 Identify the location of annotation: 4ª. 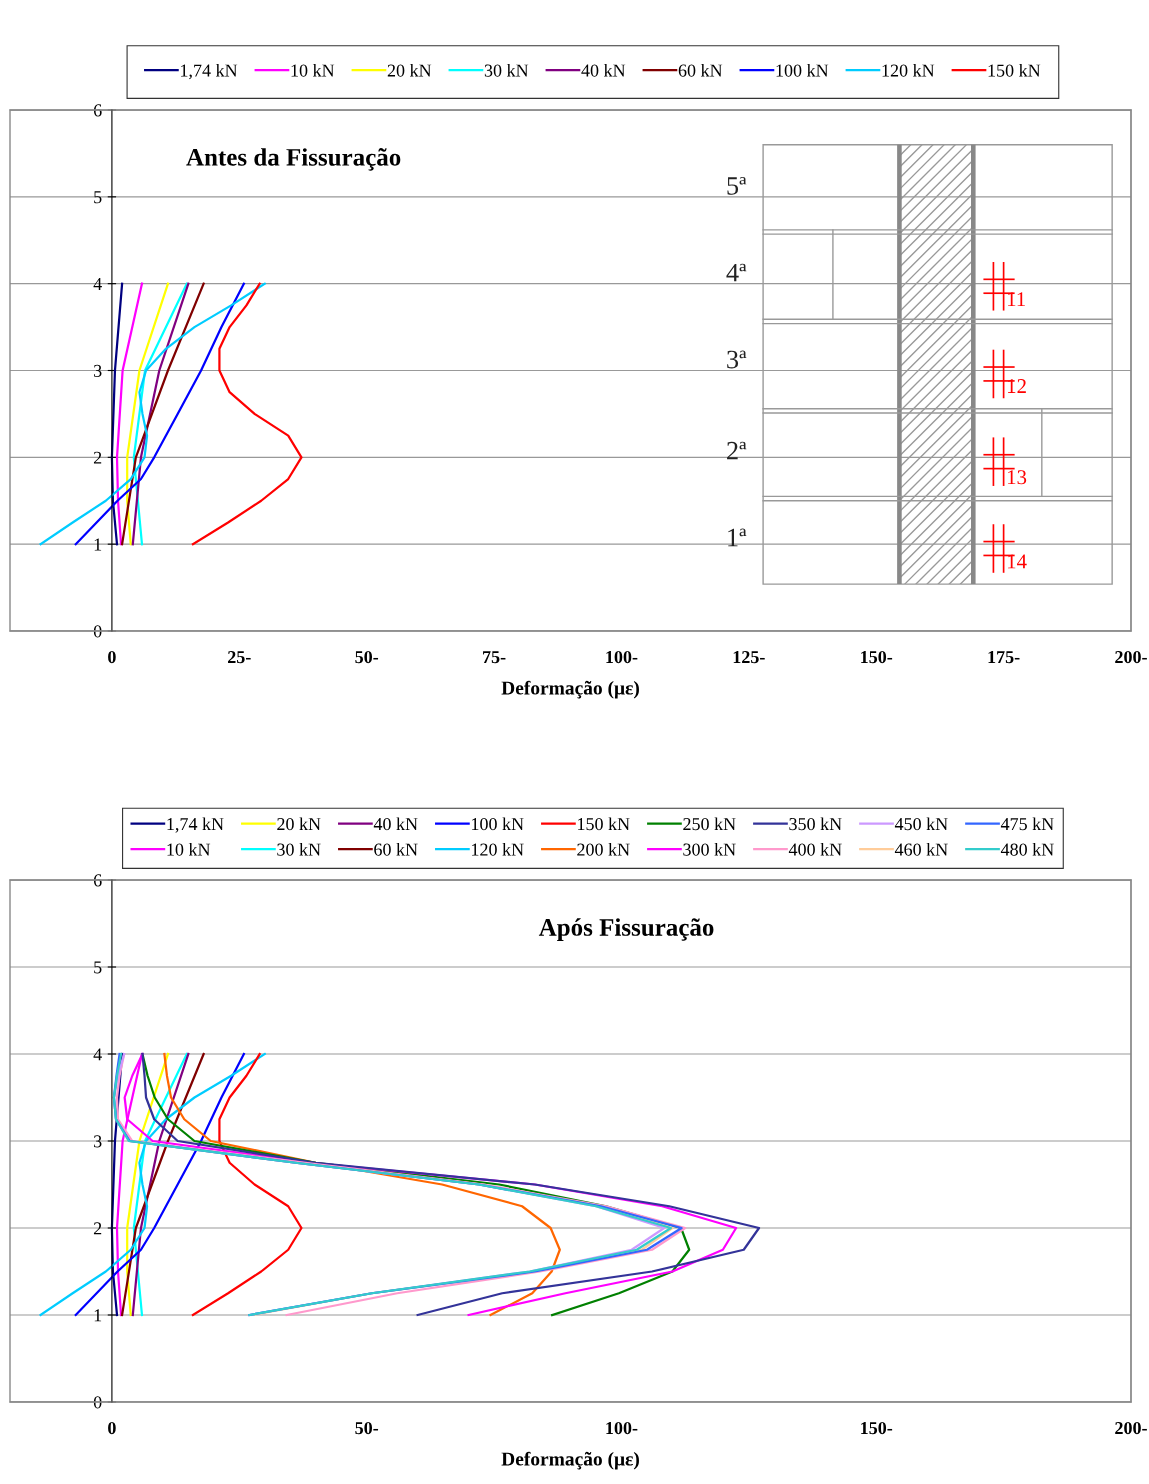
(736, 272).